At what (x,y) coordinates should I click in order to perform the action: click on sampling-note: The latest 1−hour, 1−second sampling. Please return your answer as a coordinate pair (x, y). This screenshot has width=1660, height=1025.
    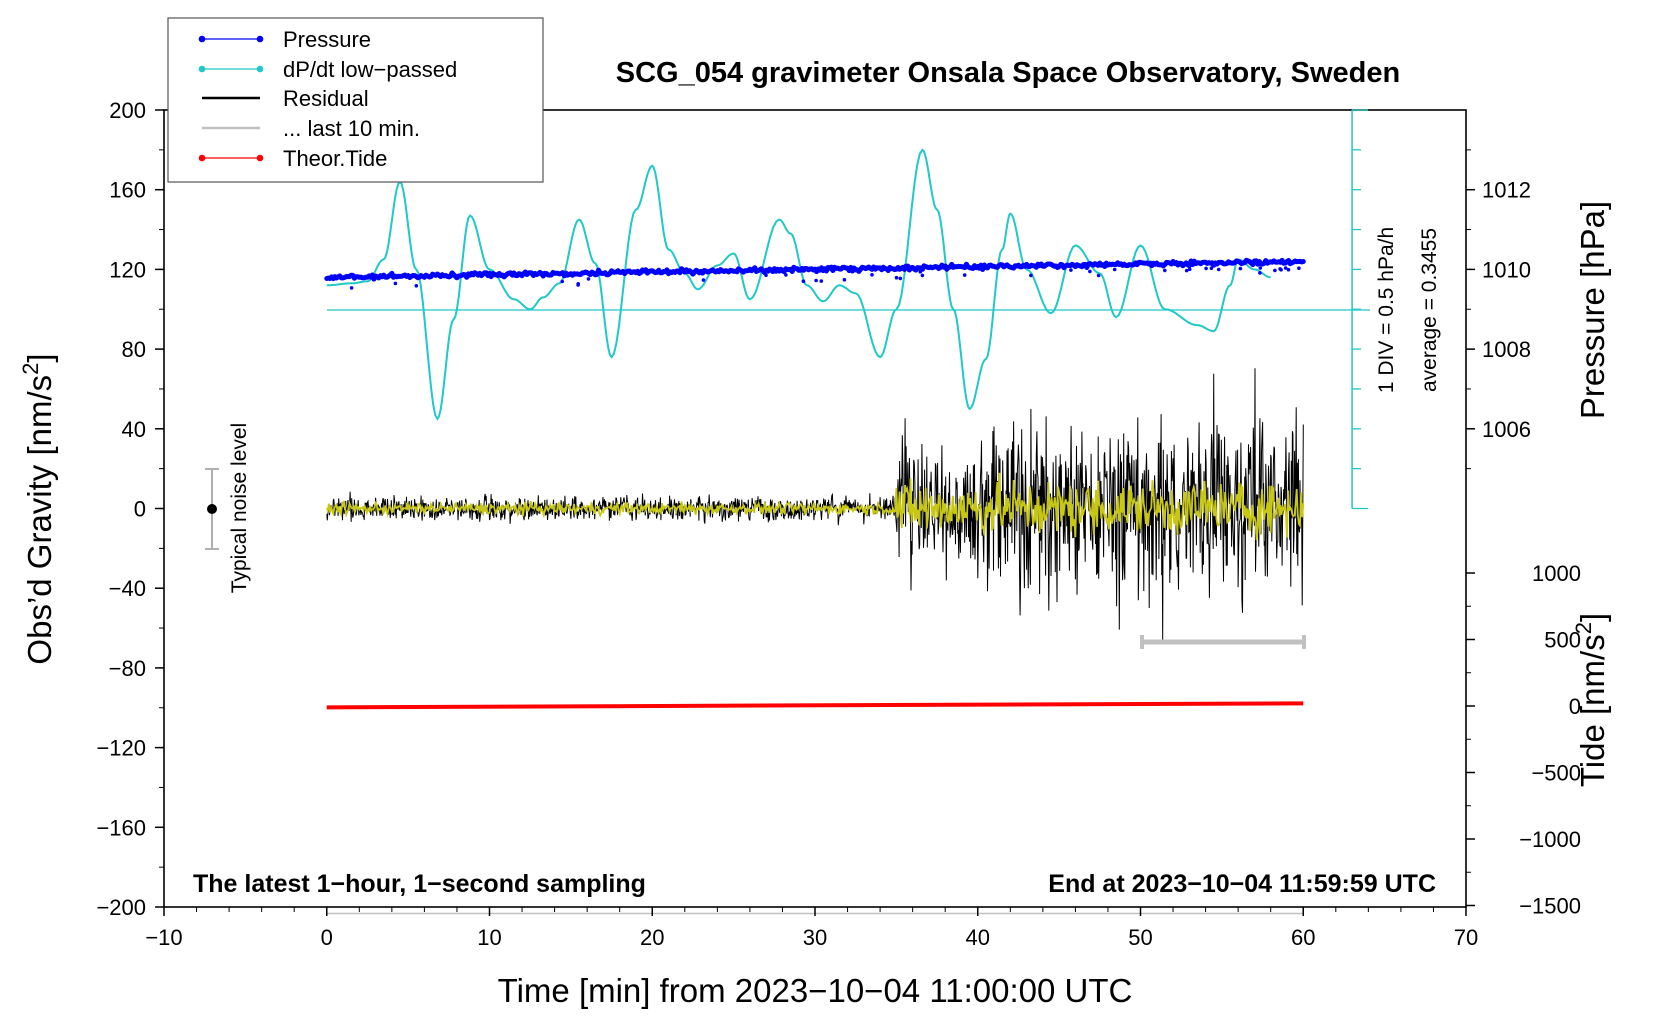
    Looking at the image, I should click on (419, 884).